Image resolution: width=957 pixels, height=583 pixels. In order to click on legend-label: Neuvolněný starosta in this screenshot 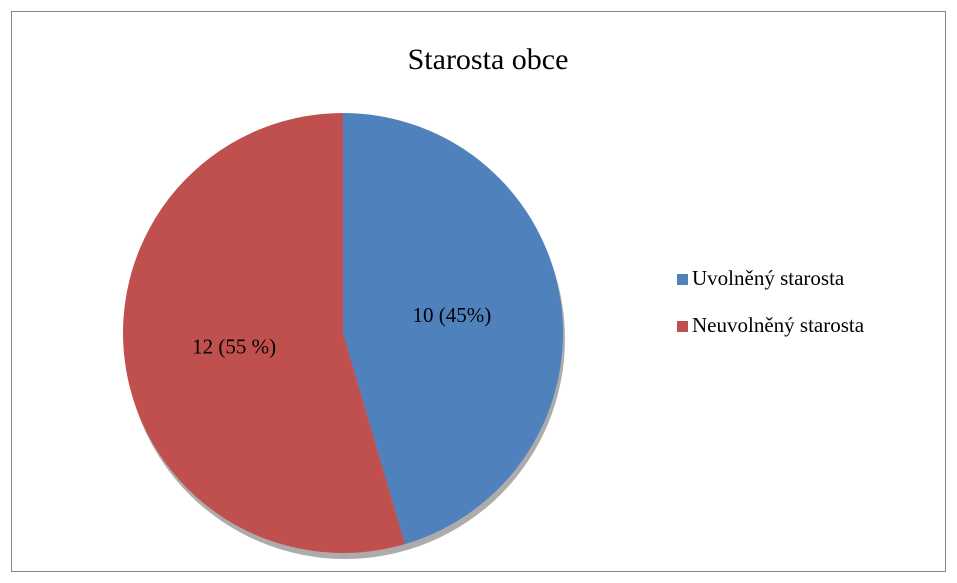, I will do `click(778, 325)`.